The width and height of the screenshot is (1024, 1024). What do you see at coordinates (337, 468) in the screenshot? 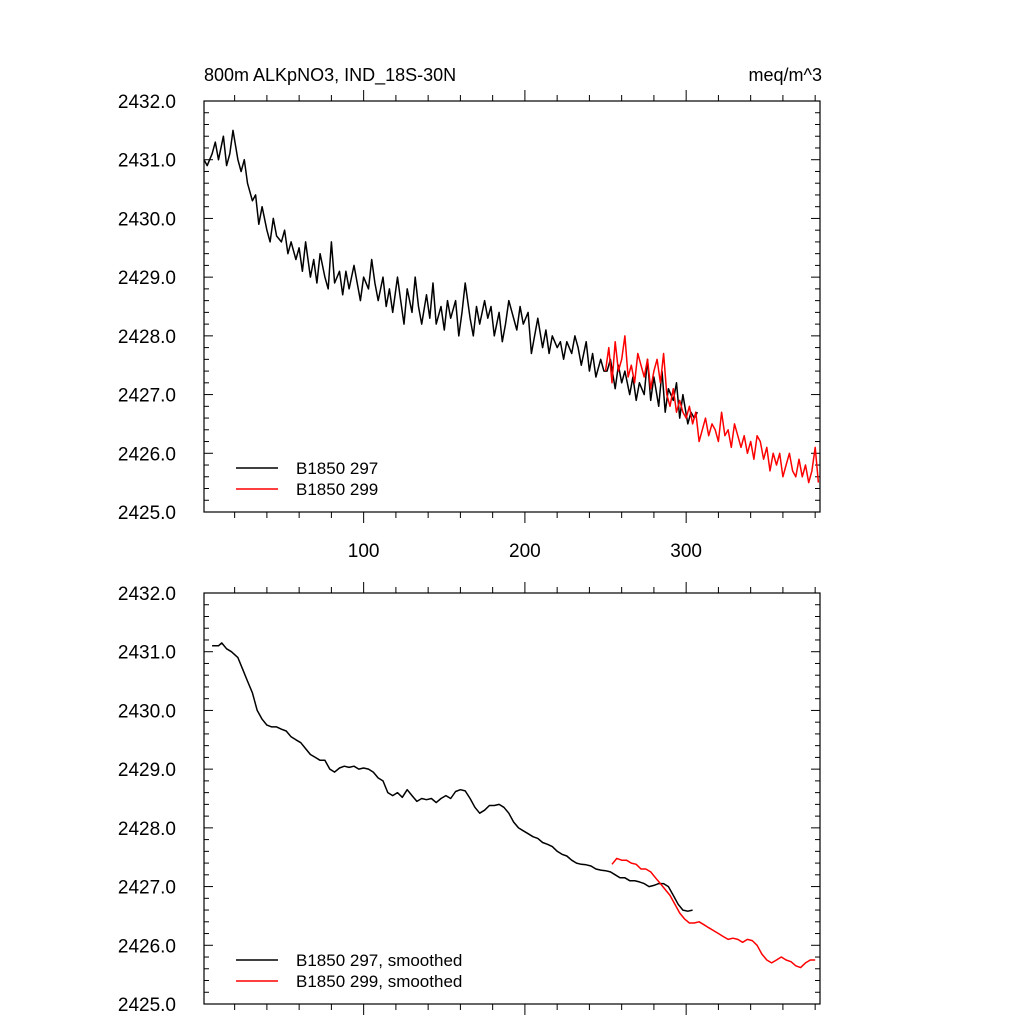
I see `legend-label: B1850 297` at bounding box center [337, 468].